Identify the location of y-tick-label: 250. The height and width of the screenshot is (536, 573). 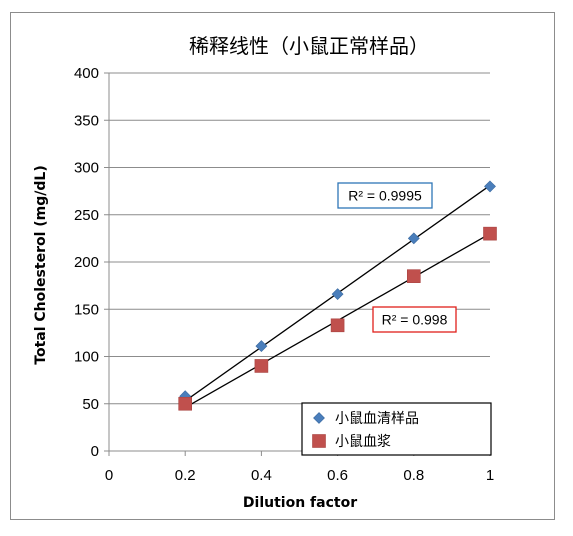
(86, 215).